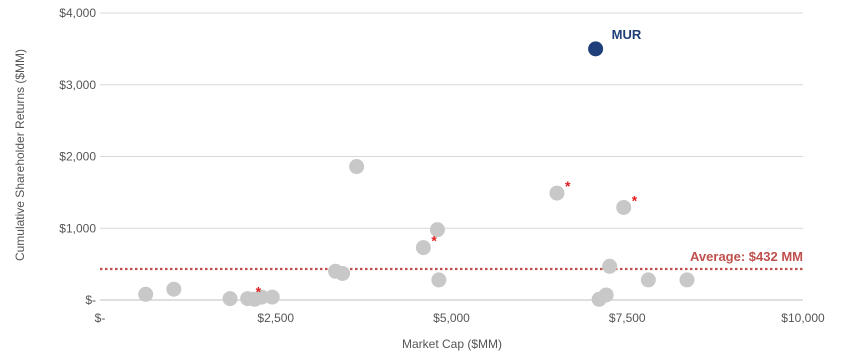 This screenshot has width=848, height=357. Describe the element at coordinates (627, 318) in the screenshot. I see `x-tick-label: $7,500` at that location.